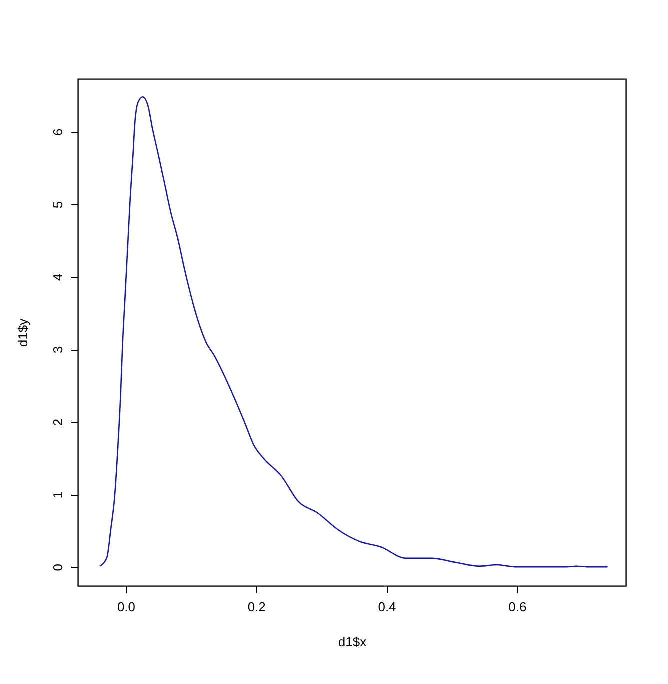  I want to click on y-axis-title: d1$y, so click(23, 333).